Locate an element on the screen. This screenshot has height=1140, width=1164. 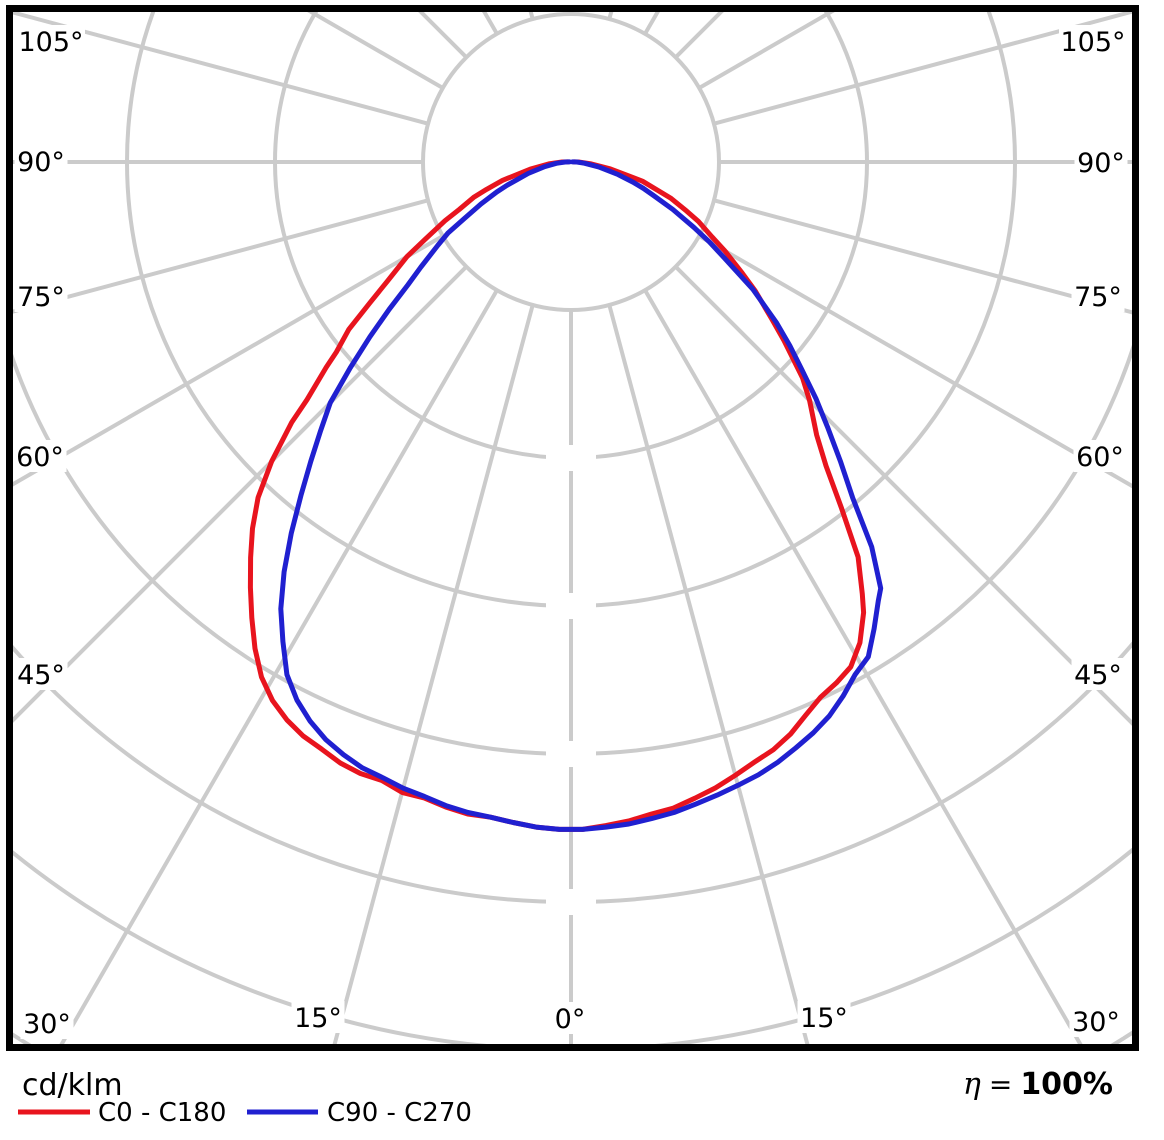
axis-gap-boxes is located at coordinates (571, 680).